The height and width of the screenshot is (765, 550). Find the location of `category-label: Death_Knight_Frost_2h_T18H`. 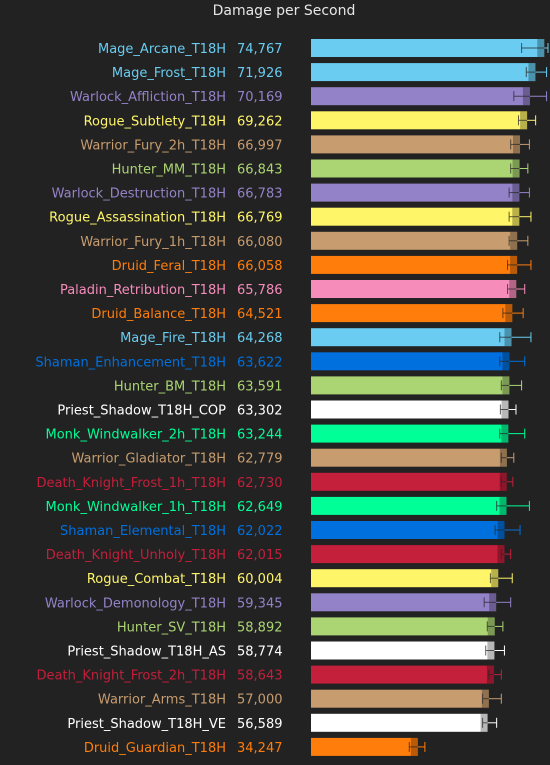

category-label: Death_Knight_Frost_2h_T18H is located at coordinates (131, 676).